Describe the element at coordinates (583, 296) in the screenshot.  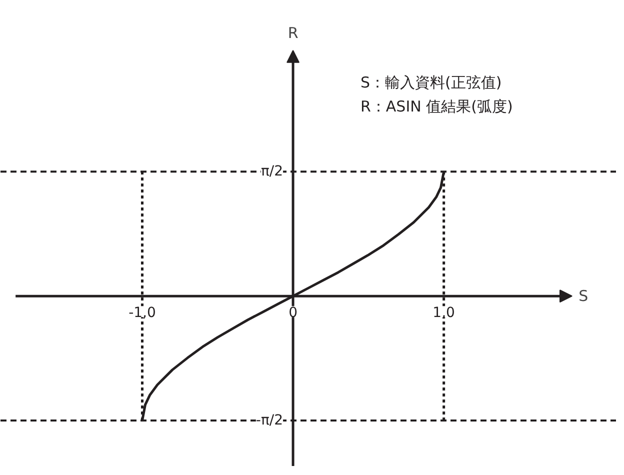
I see `x-axis-title: S` at that location.